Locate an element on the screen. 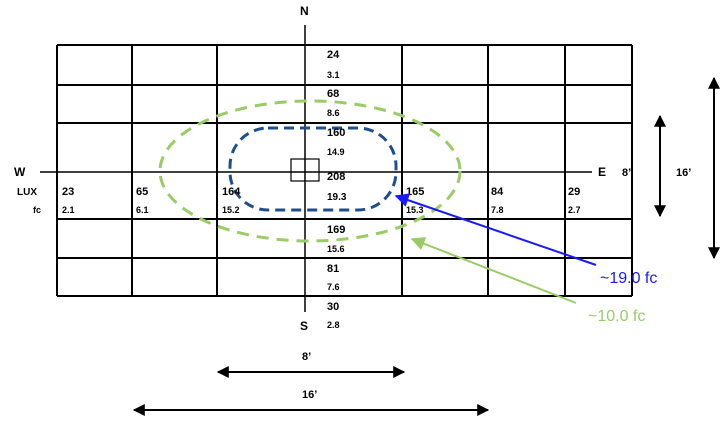 The height and width of the screenshot is (421, 724). reading-lux: 29 is located at coordinates (574, 192).